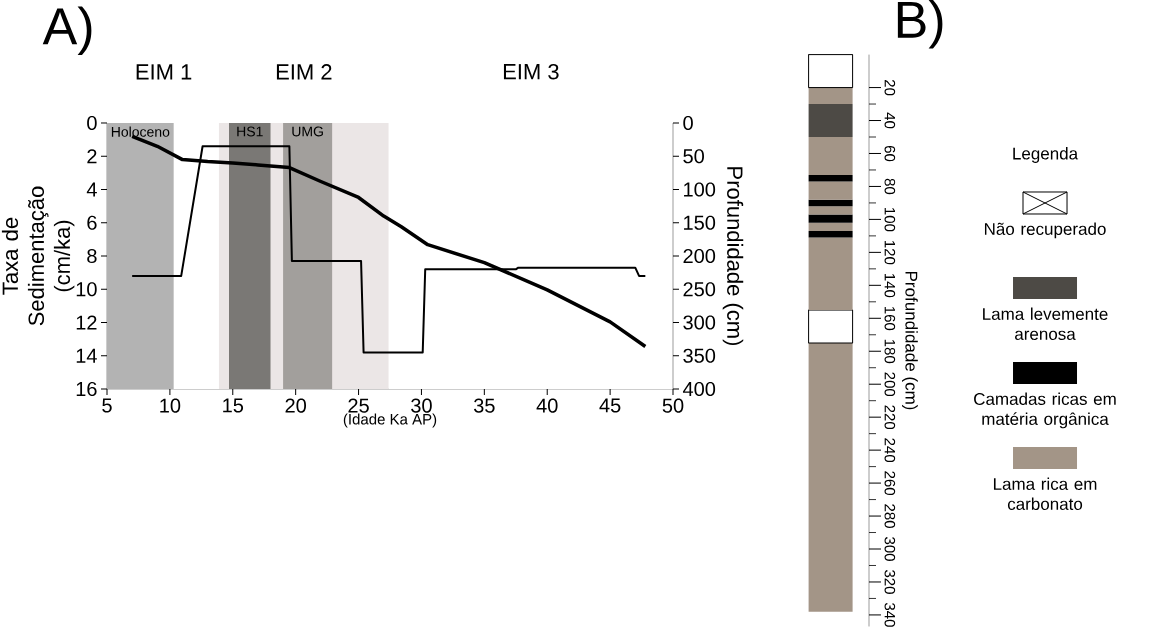 Image resolution: width=1154 pixels, height=629 pixels. I want to click on x-tick-label: 10, so click(170, 405).